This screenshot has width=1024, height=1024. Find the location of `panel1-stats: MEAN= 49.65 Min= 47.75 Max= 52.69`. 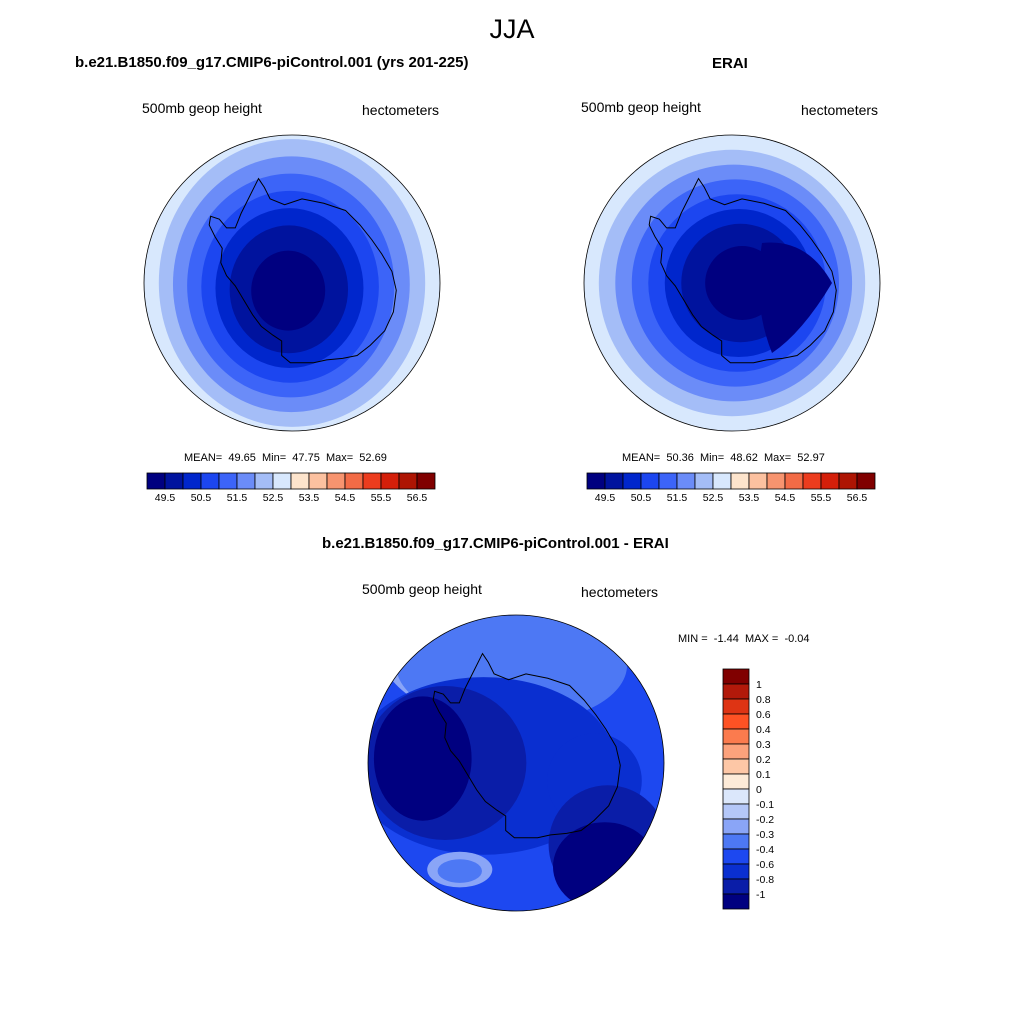

panel1-stats: MEAN= 49.65 Min= 47.75 Max= 52.69 is located at coordinates (285, 458).